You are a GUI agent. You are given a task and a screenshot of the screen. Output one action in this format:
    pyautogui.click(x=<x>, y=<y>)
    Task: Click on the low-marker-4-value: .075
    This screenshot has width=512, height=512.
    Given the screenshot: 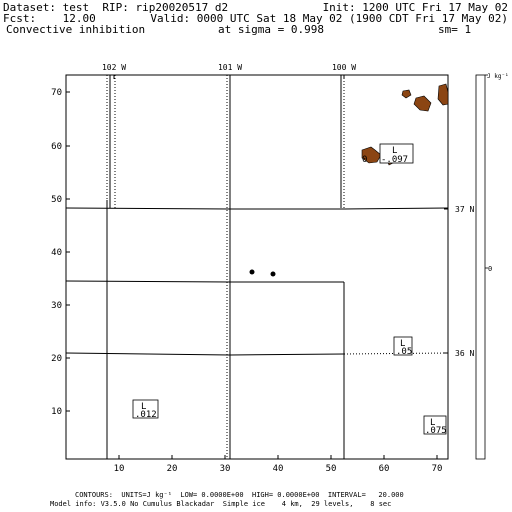 What is the action you would take?
    pyautogui.click(x=436, y=431)
    